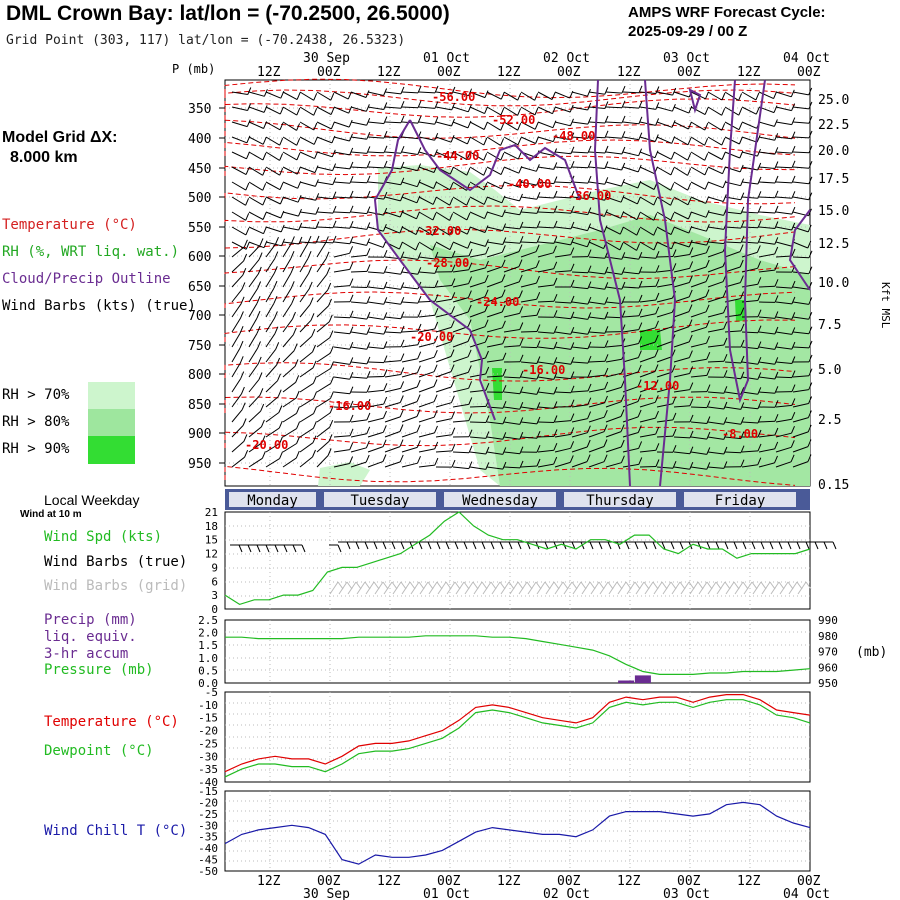 Image resolution: width=900 pixels, height=900 pixels. Describe the element at coordinates (457, 156) in the screenshot. I see `isotherm-label: -44.00` at that location.